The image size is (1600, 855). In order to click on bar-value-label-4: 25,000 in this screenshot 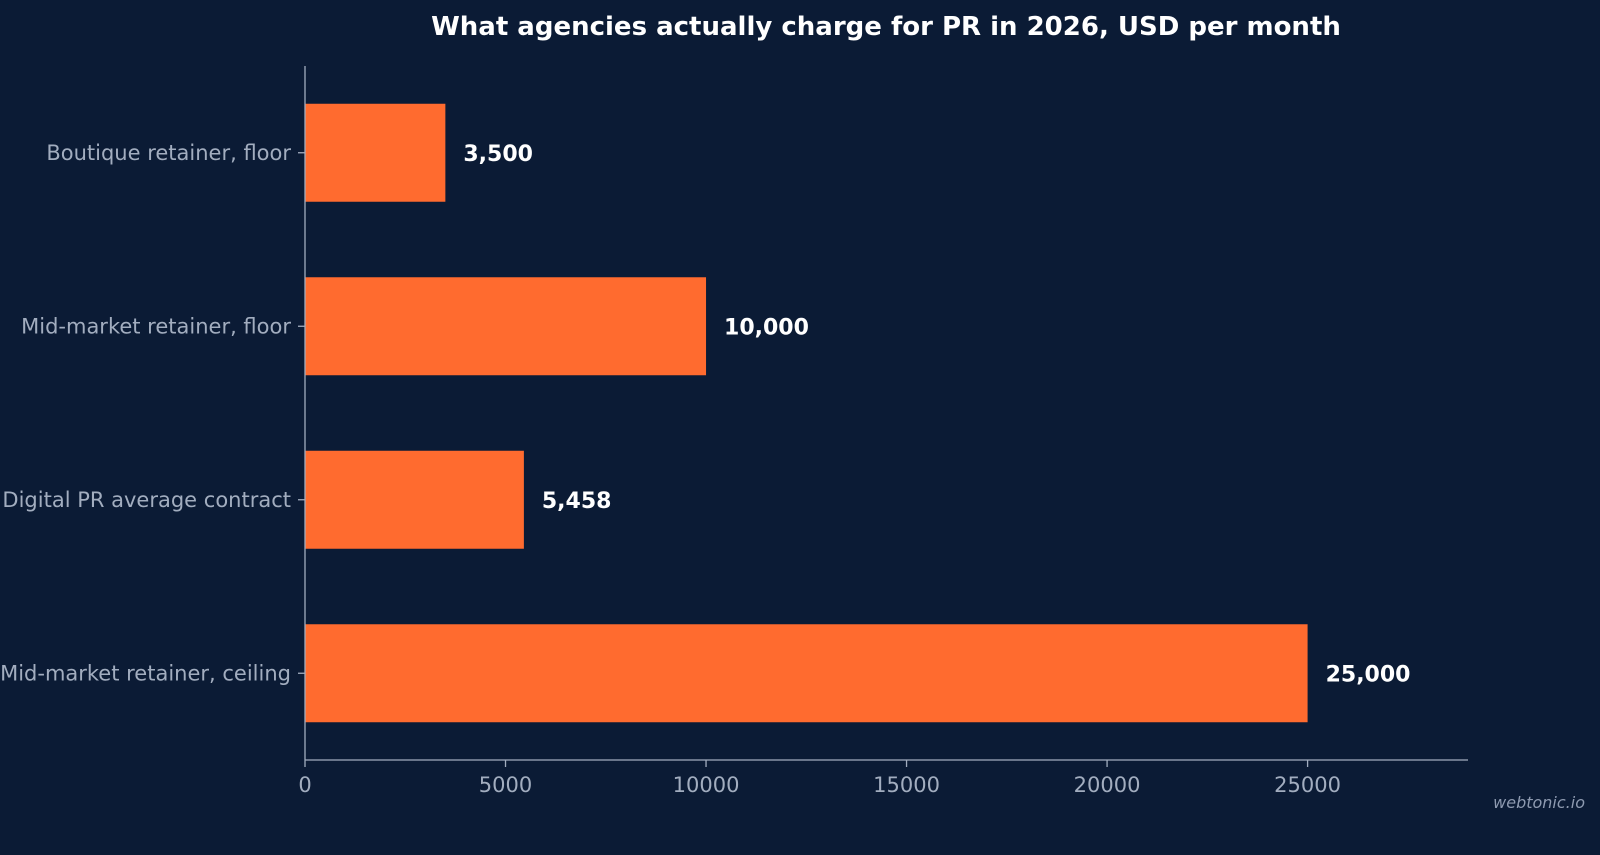, I will do `click(1368, 674)`.